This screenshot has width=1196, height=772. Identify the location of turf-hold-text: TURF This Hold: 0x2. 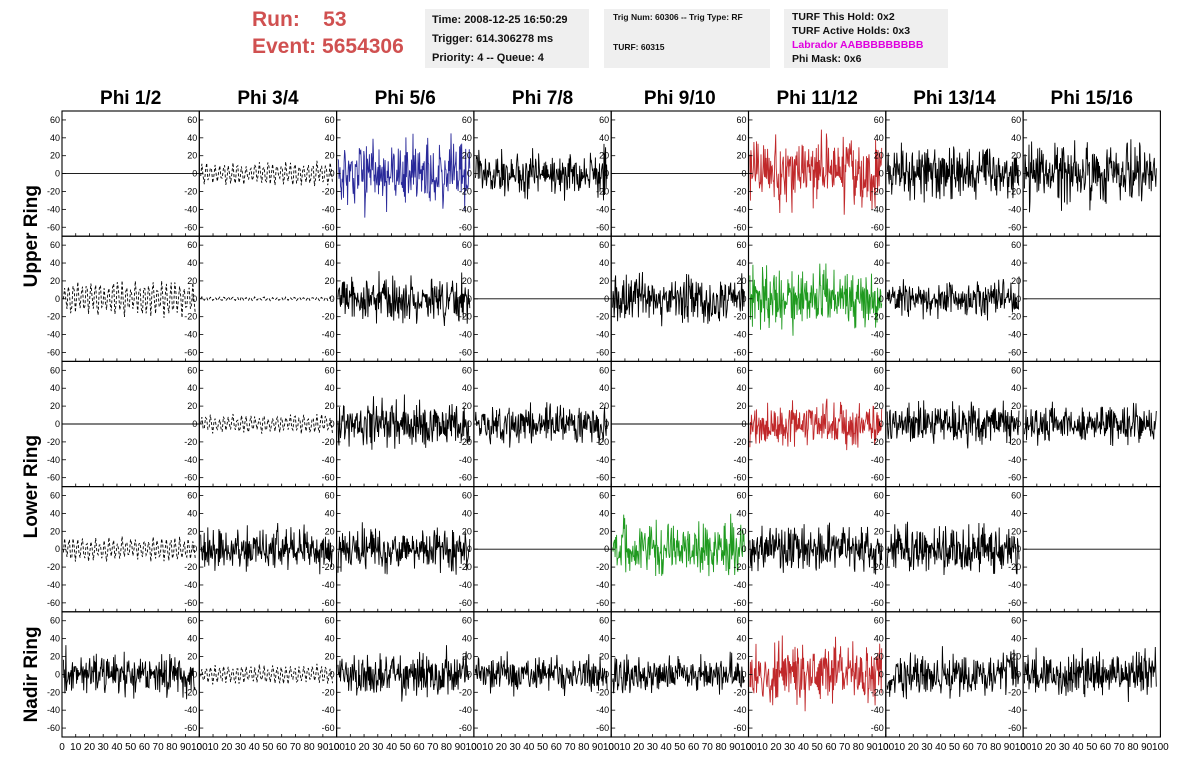
(843, 17).